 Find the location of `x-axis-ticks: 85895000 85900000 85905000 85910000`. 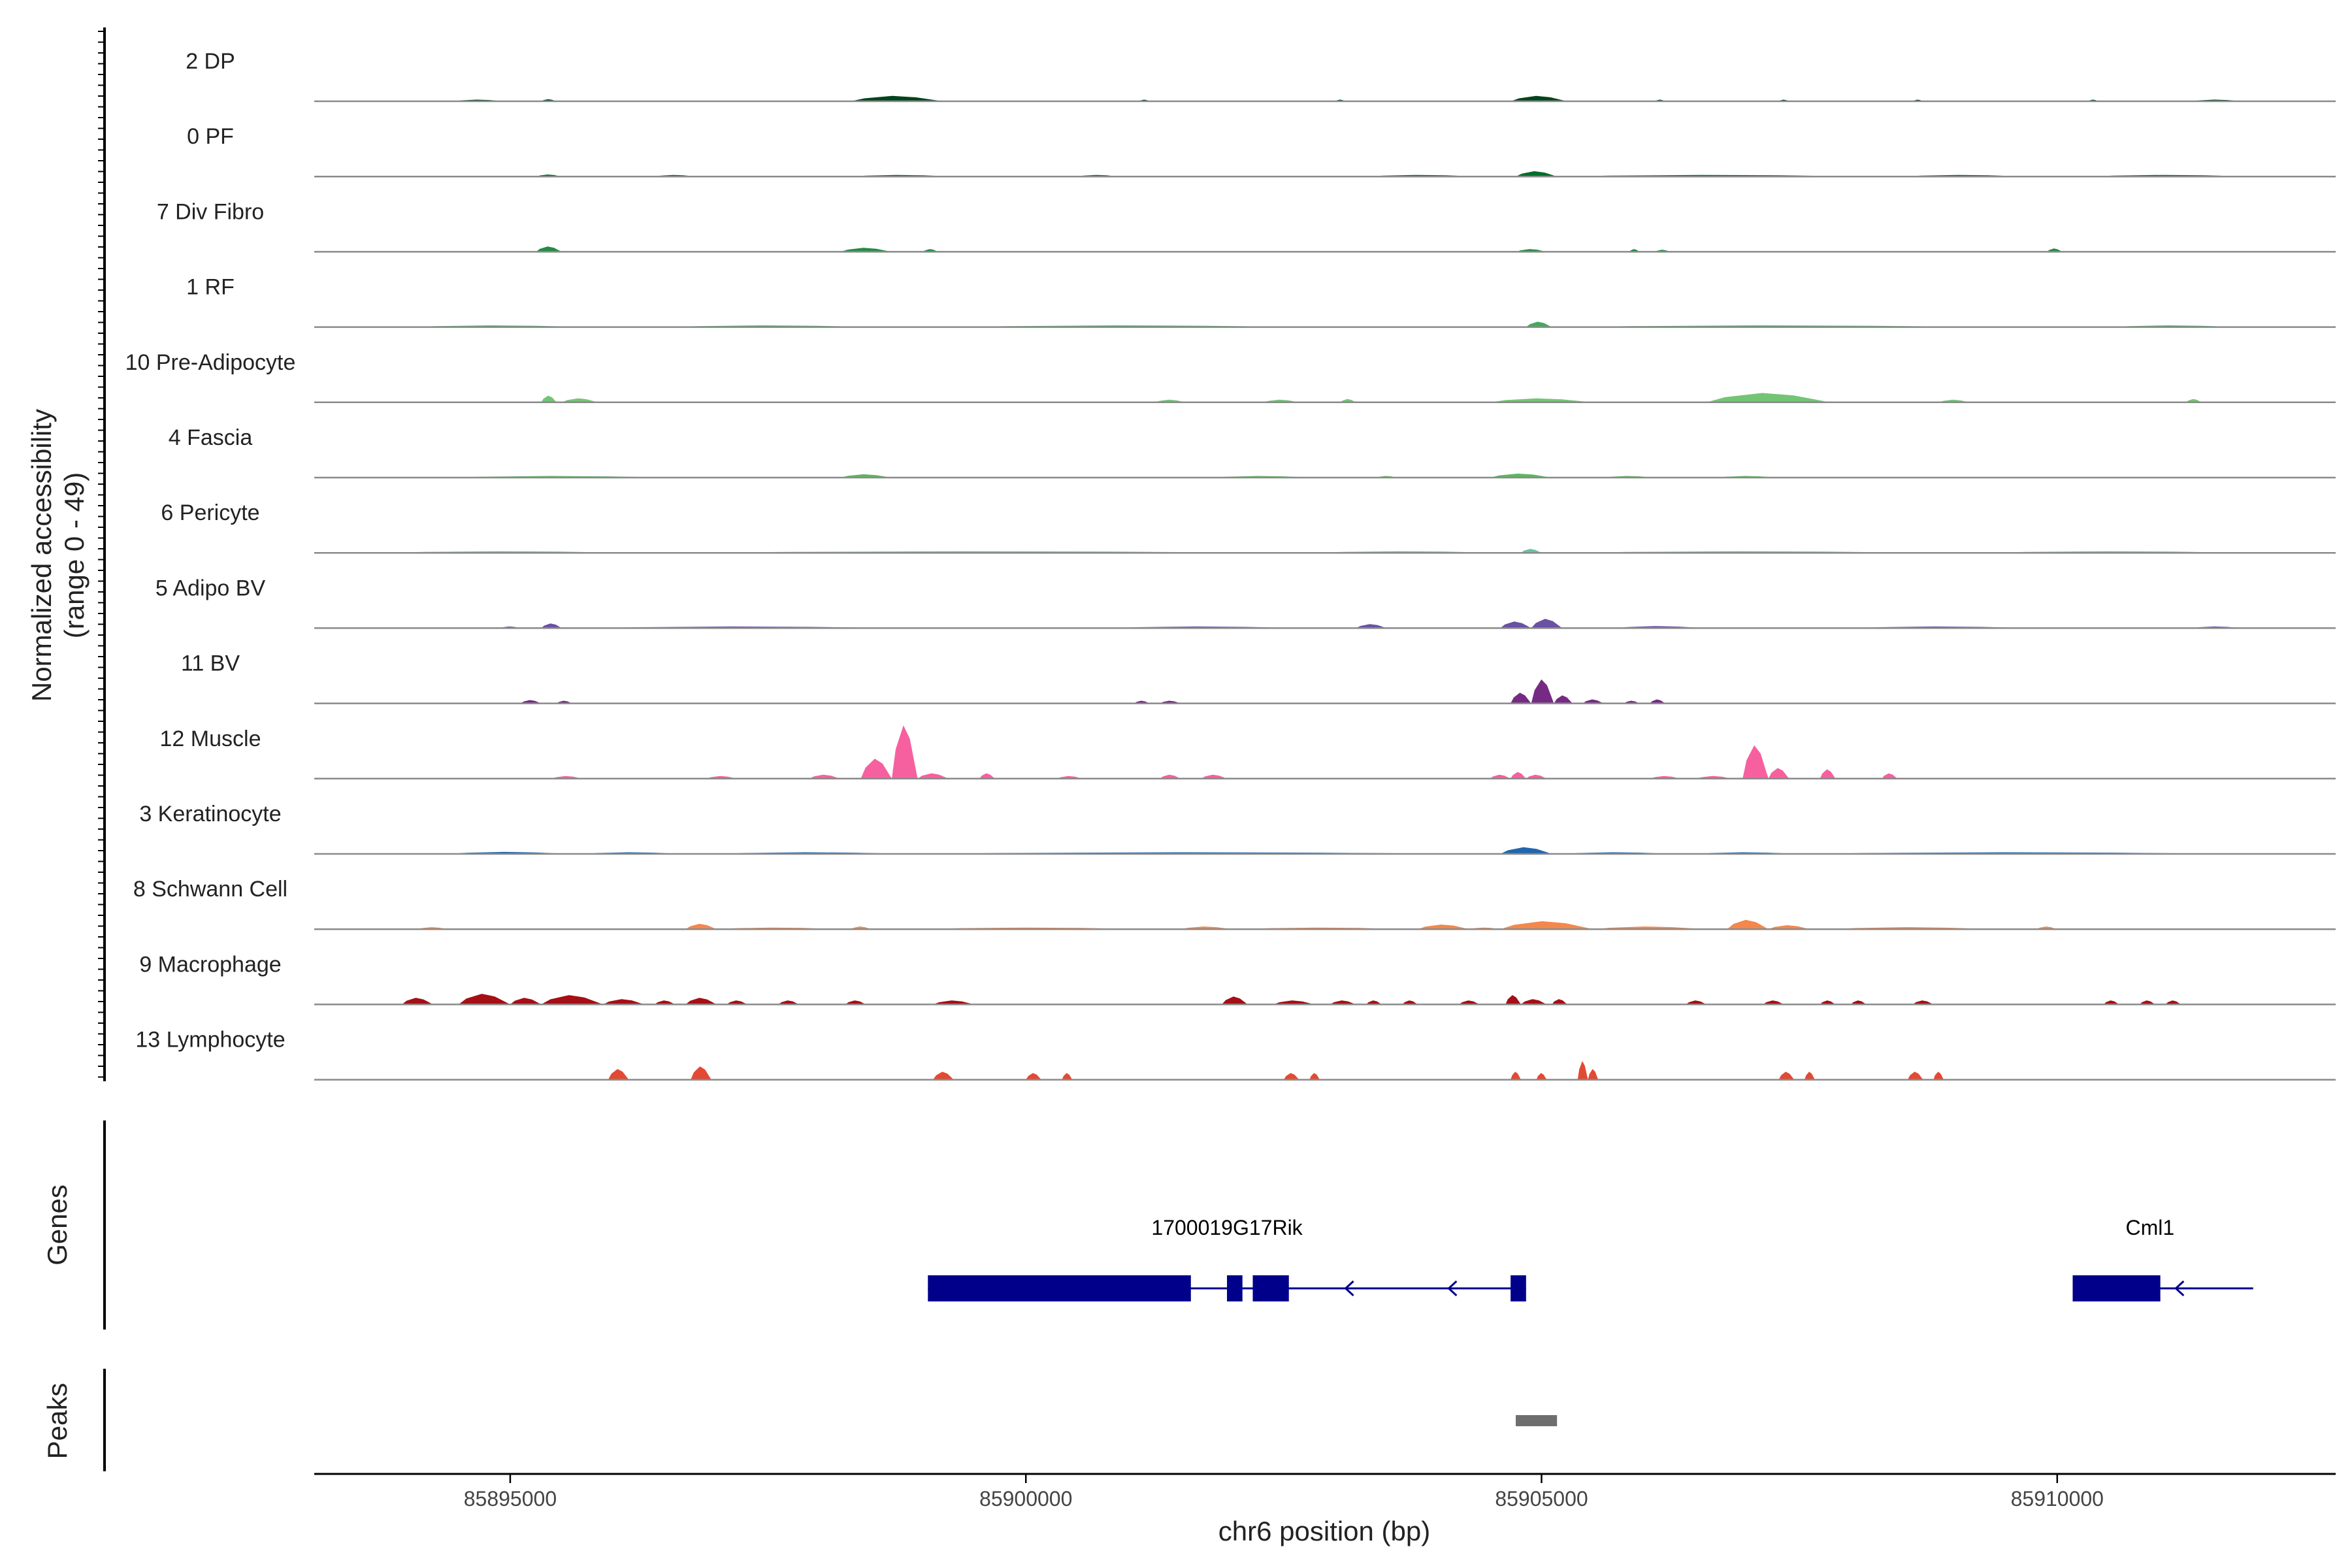

x-axis-ticks: 85895000 85900000 85905000 85910000 is located at coordinates (1284, 1492).